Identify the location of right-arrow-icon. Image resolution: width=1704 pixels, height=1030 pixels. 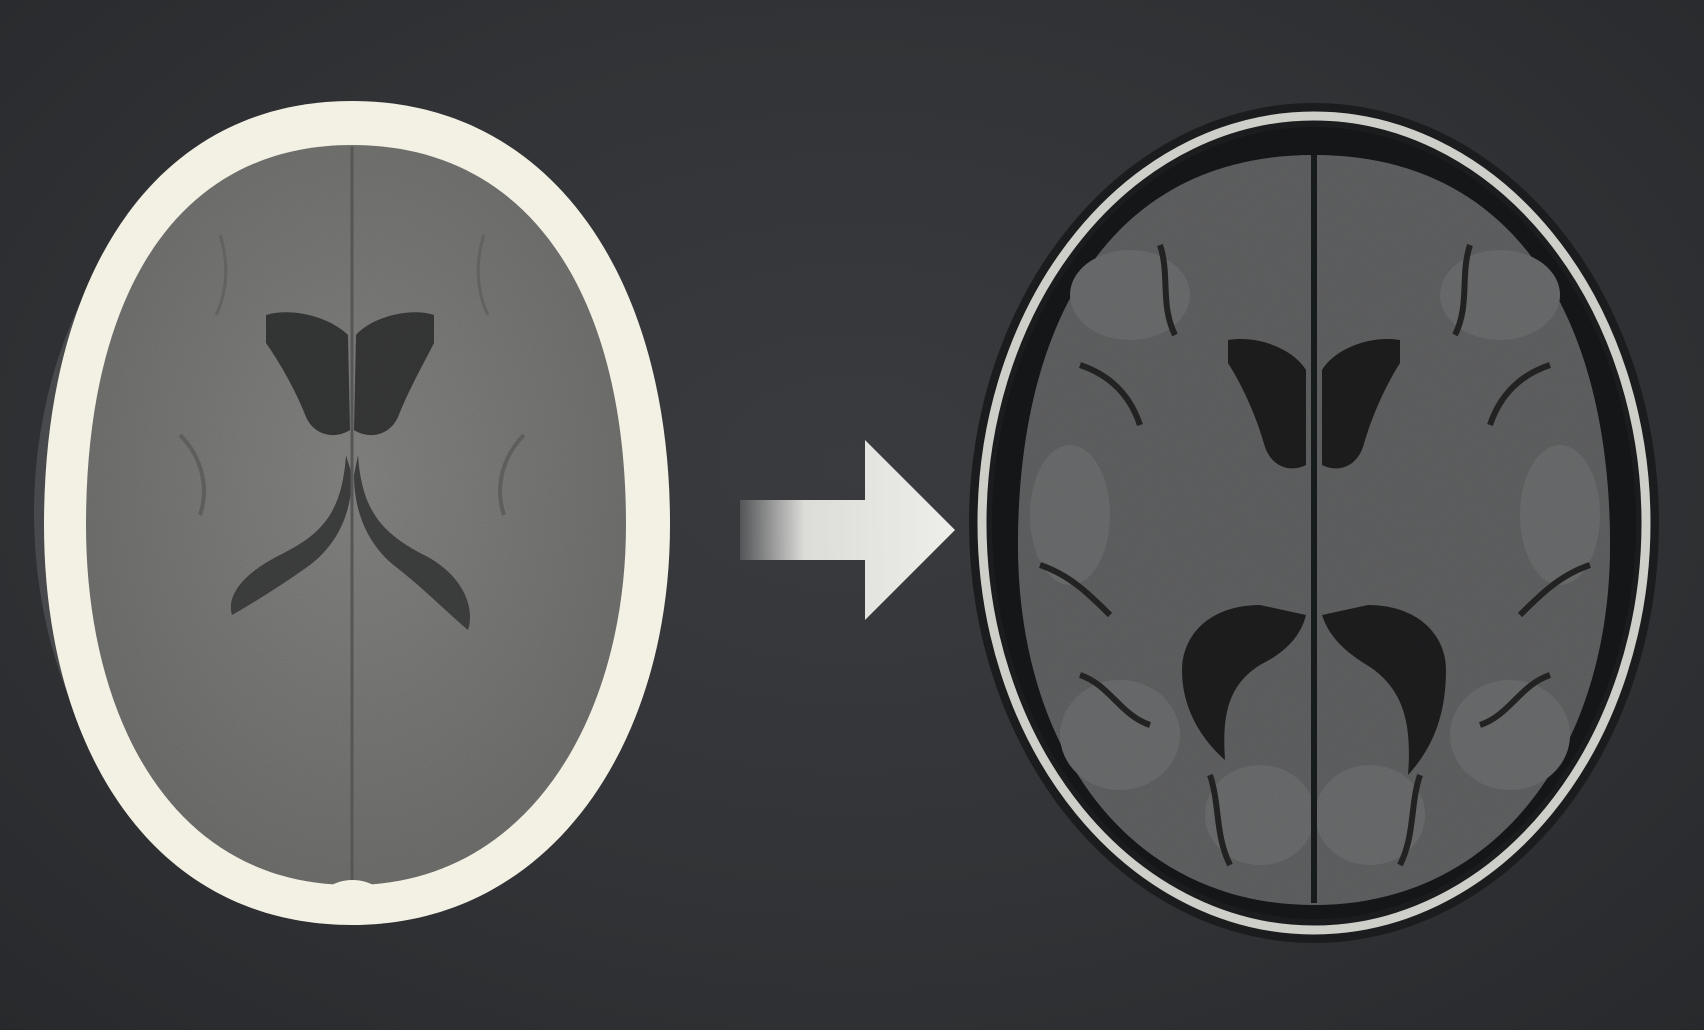
(855, 530).